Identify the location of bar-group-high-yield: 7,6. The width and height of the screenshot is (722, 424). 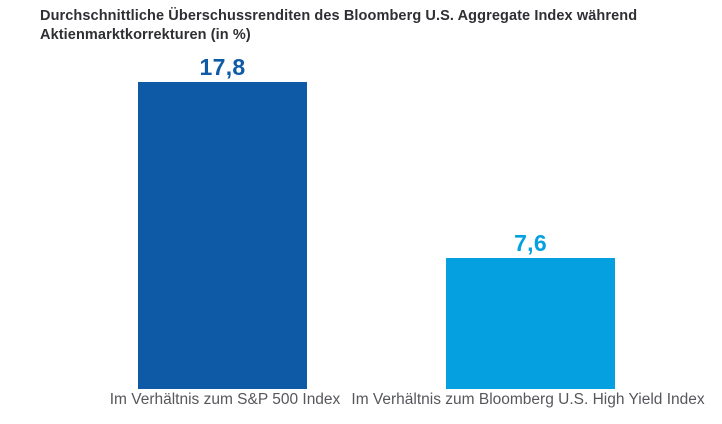
(530, 310).